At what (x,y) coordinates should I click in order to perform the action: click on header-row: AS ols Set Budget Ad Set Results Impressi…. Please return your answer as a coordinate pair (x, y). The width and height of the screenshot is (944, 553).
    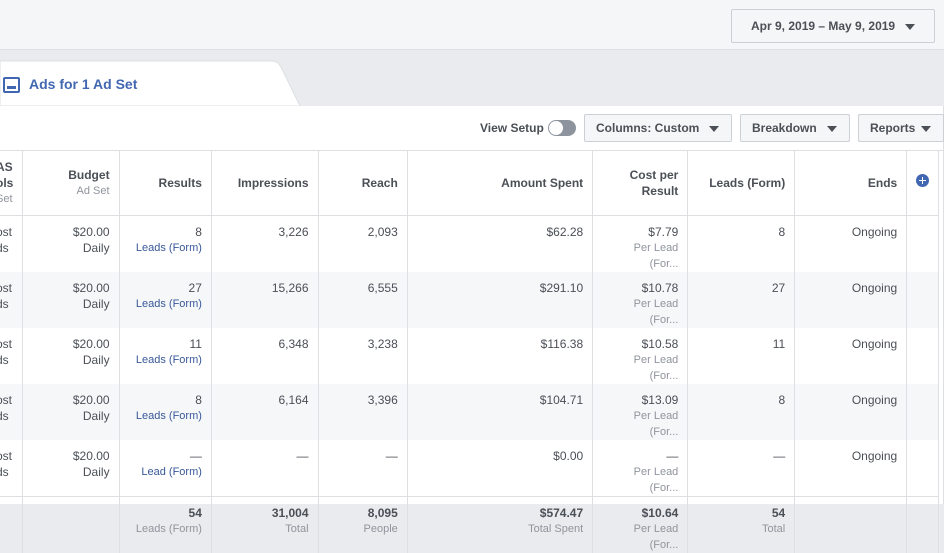
    Looking at the image, I should click on (469, 183).